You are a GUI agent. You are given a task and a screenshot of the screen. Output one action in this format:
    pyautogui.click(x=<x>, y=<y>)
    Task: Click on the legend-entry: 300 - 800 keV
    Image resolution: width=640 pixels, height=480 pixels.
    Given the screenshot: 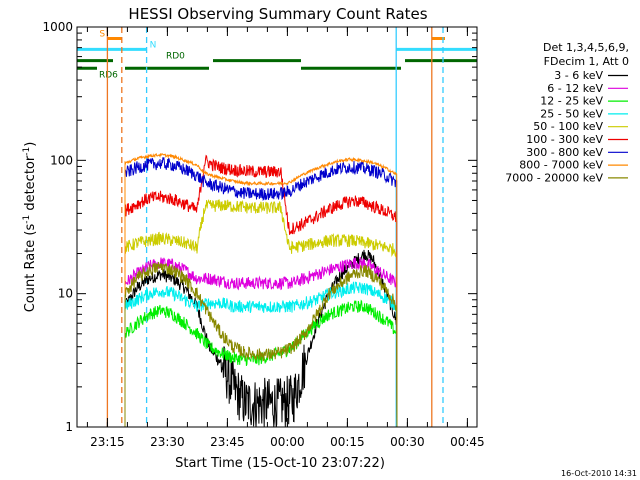 What is the action you would take?
    pyautogui.click(x=564, y=152)
    